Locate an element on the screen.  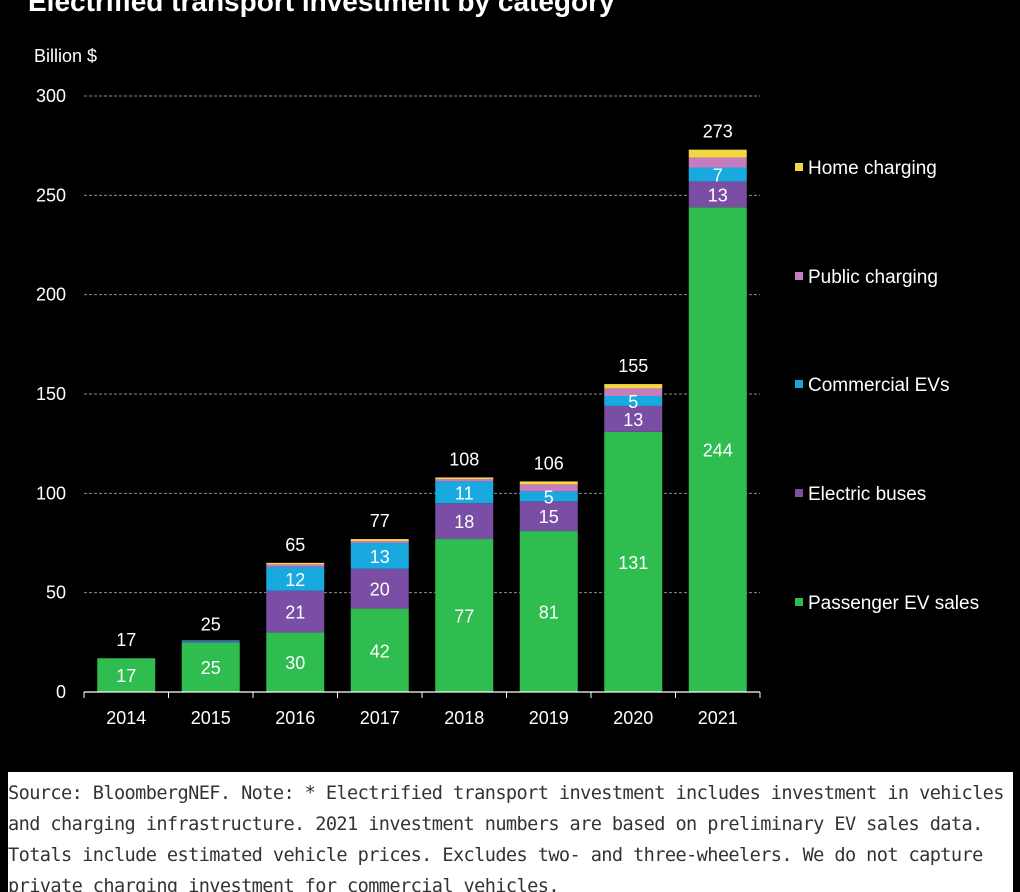
bar-2017-home-charging is located at coordinates (379, 540).